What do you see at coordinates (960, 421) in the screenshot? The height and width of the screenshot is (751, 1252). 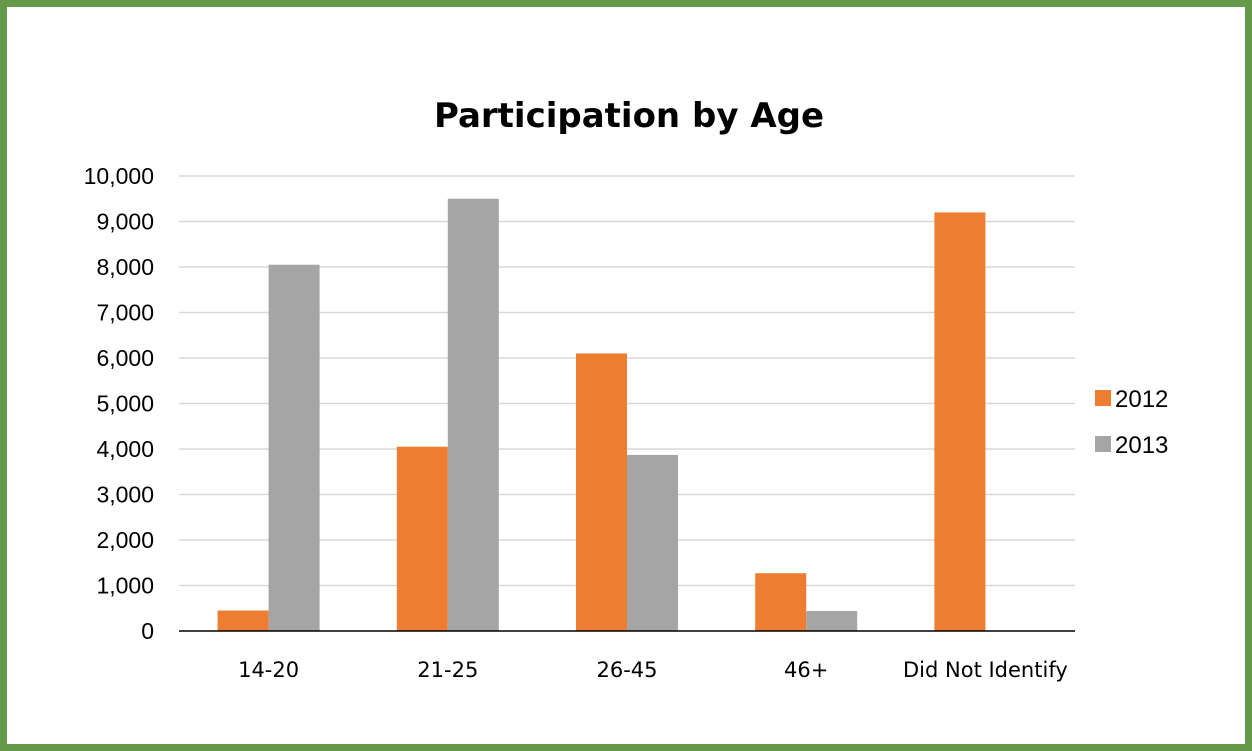 I see `bar-2012-did-not-identify` at bounding box center [960, 421].